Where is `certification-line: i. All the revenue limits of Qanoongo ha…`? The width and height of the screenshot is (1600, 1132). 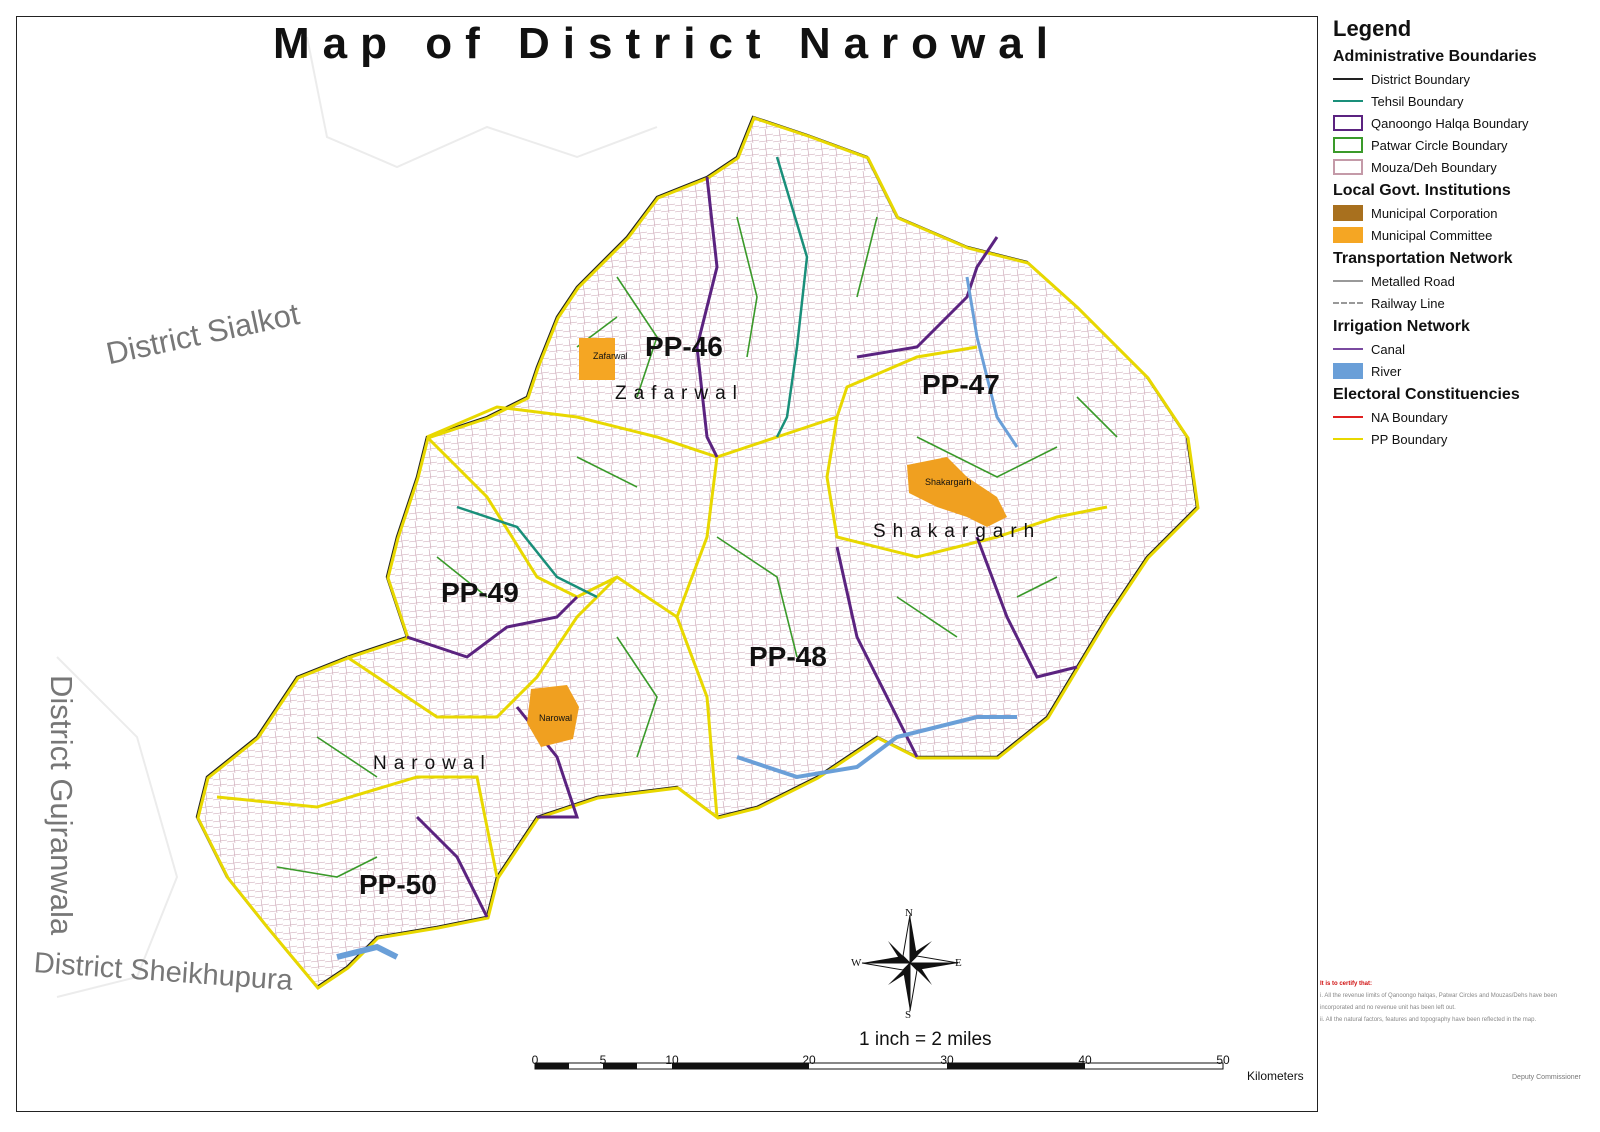
certification-line: i. All the revenue limits of Qanoongo ha… is located at coordinates (1439, 1002).